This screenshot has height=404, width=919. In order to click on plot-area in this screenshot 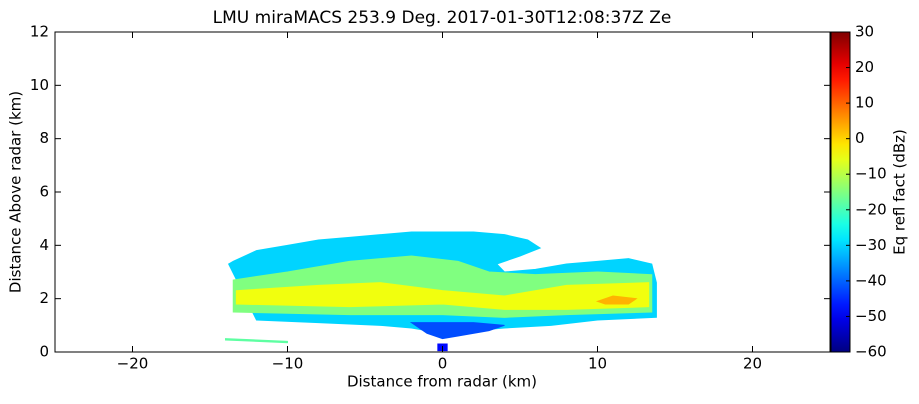, I will do `click(441, 291)`.